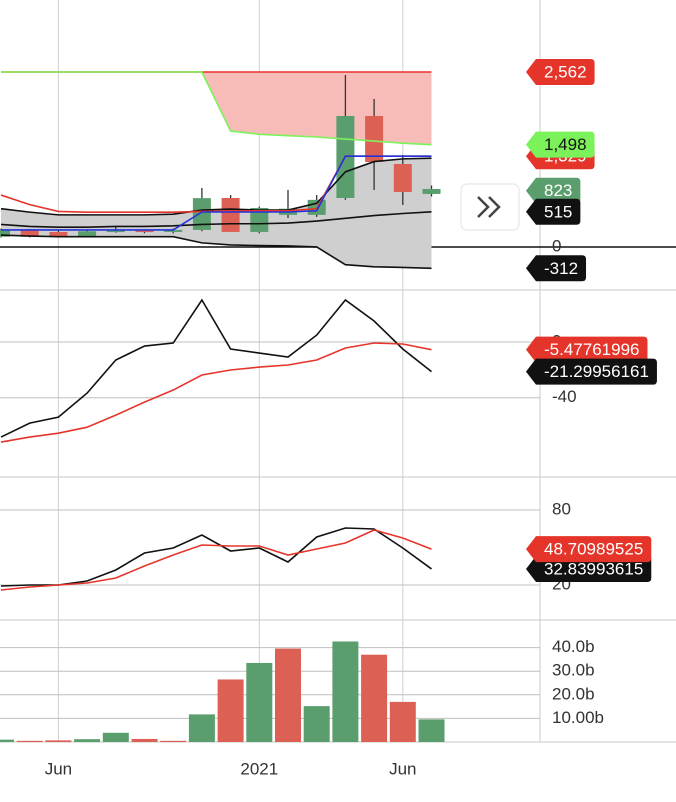 This screenshot has height=802, width=676. I want to click on price-tag: -21.29956161, so click(591, 371).